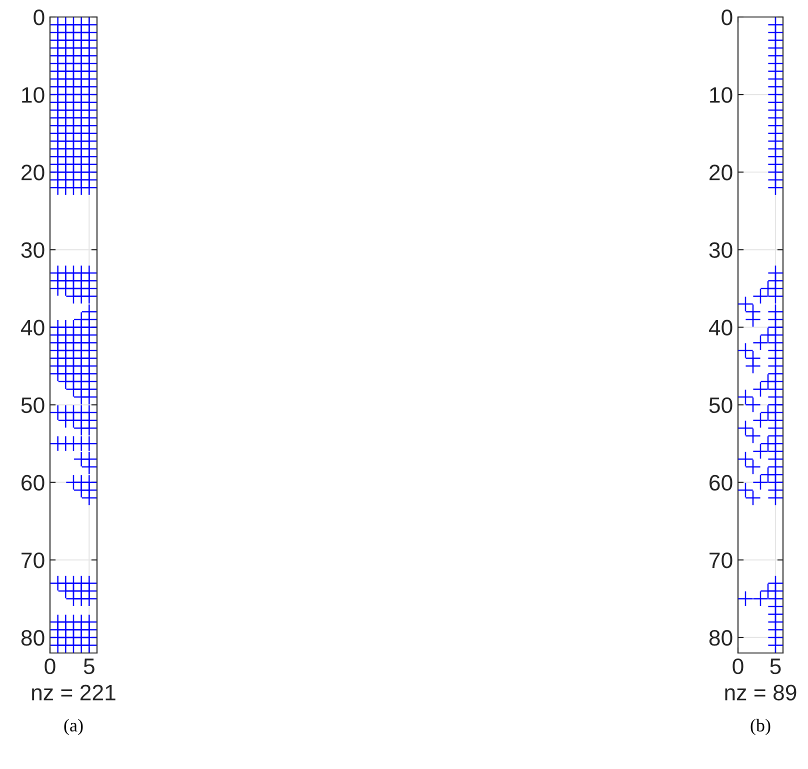  Describe the element at coordinates (74, 692) in the screenshot. I see `x-axis-title: nz = 221` at that location.